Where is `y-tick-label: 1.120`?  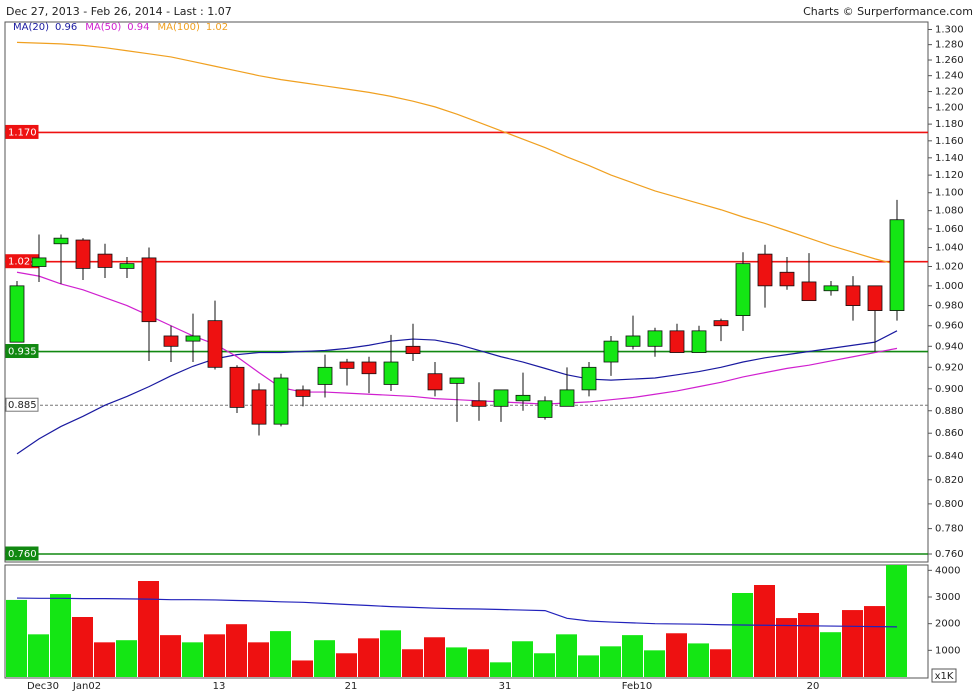
y-tick-label: 1.120 is located at coordinates (949, 175).